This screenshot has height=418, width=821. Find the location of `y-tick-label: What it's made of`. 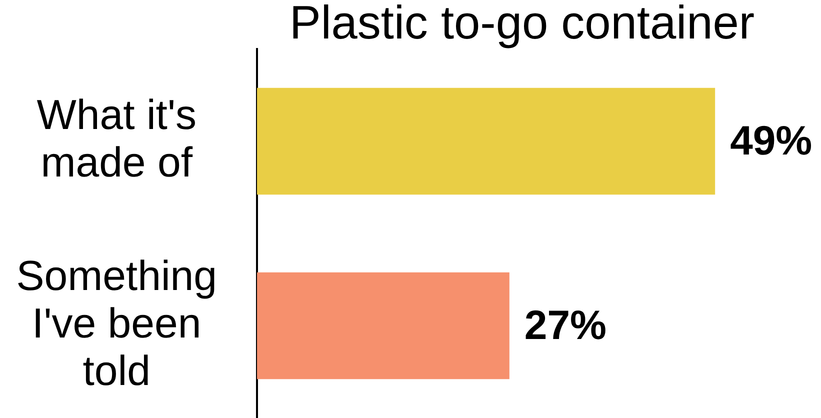

y-tick-label: What it's made of is located at coordinates (116, 138).